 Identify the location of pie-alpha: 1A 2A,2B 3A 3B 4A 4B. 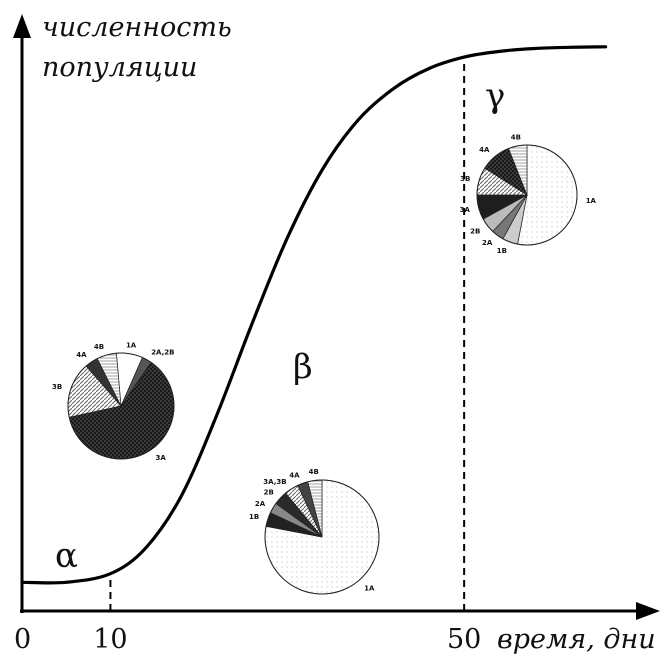
(113, 401).